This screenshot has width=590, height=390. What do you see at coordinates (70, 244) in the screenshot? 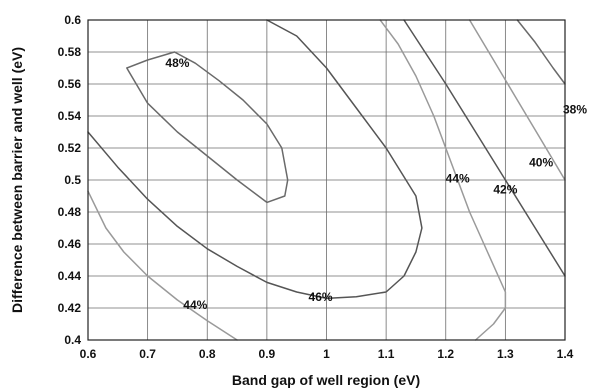
I see `y-tick-label: 0.46` at bounding box center [70, 244].